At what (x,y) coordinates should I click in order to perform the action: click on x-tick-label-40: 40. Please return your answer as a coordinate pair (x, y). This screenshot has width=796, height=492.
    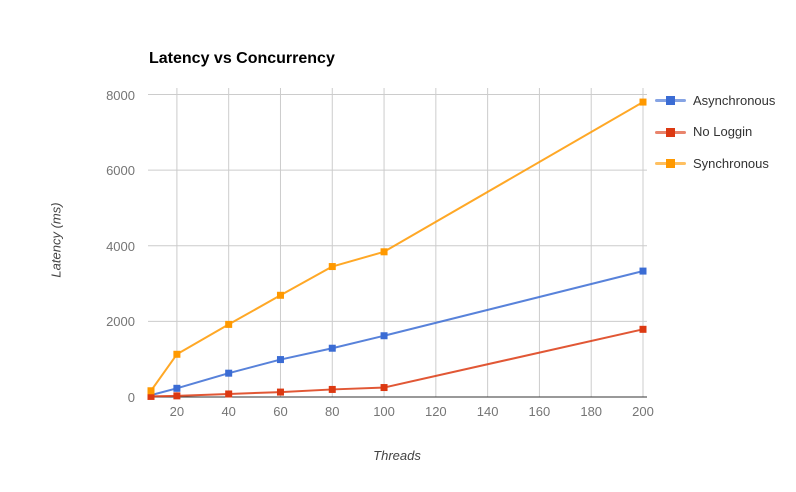
    Looking at the image, I should click on (228, 411).